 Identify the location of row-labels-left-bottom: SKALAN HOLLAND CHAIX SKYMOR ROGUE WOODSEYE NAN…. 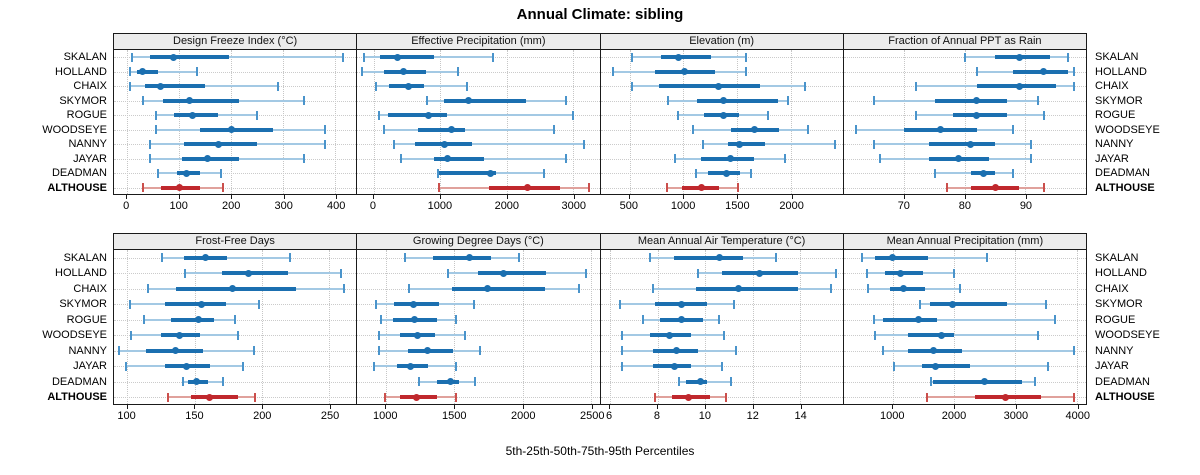
(56, 330).